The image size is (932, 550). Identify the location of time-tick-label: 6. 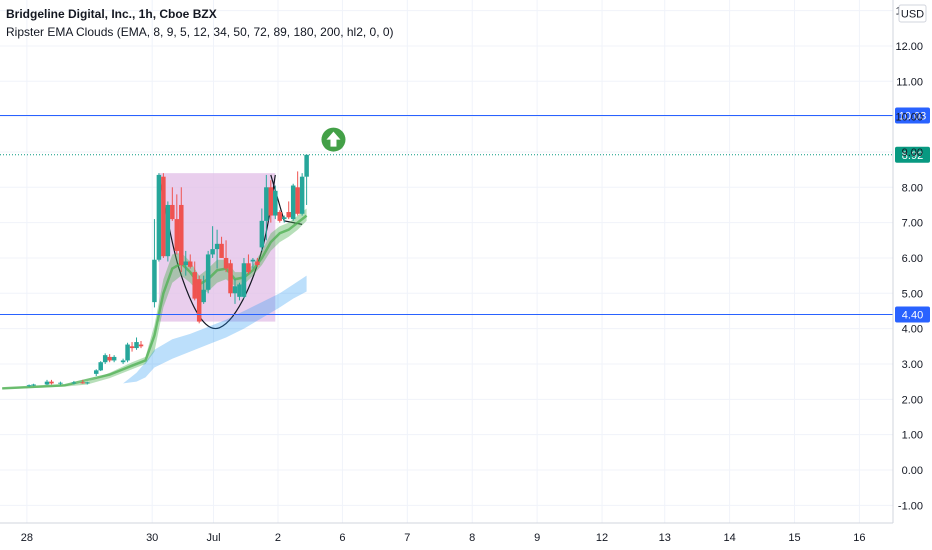
(342, 538).